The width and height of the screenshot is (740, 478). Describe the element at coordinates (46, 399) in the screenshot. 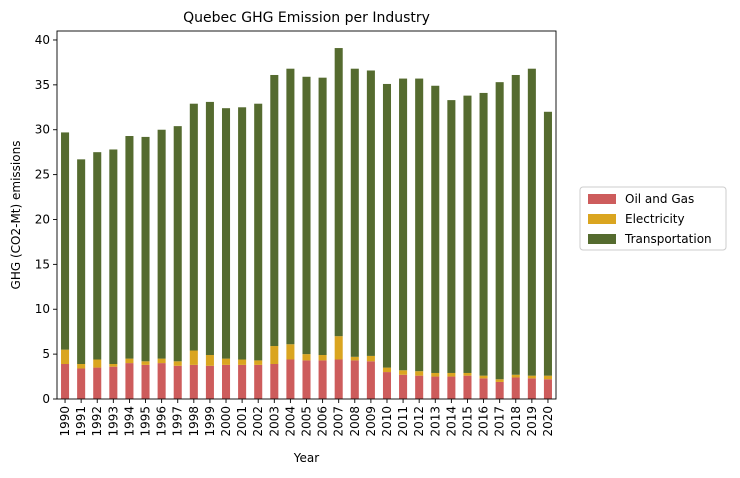

I see `y-tick-label: 0` at that location.